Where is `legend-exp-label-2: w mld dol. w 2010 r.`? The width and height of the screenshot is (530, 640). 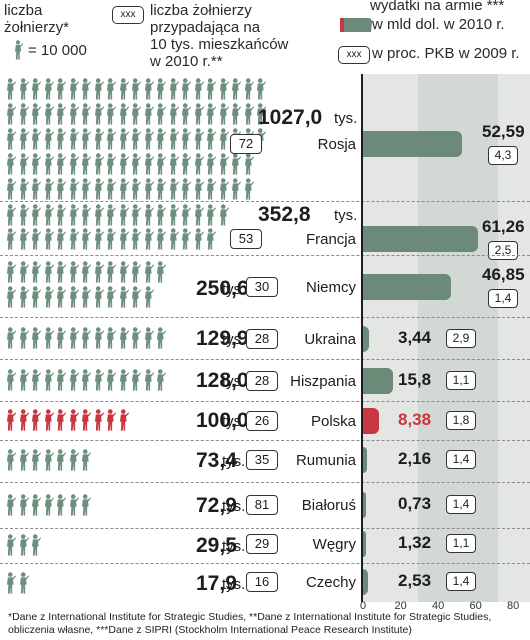
legend-exp-label-2: w mld dol. w 2010 r. is located at coordinates (438, 24).